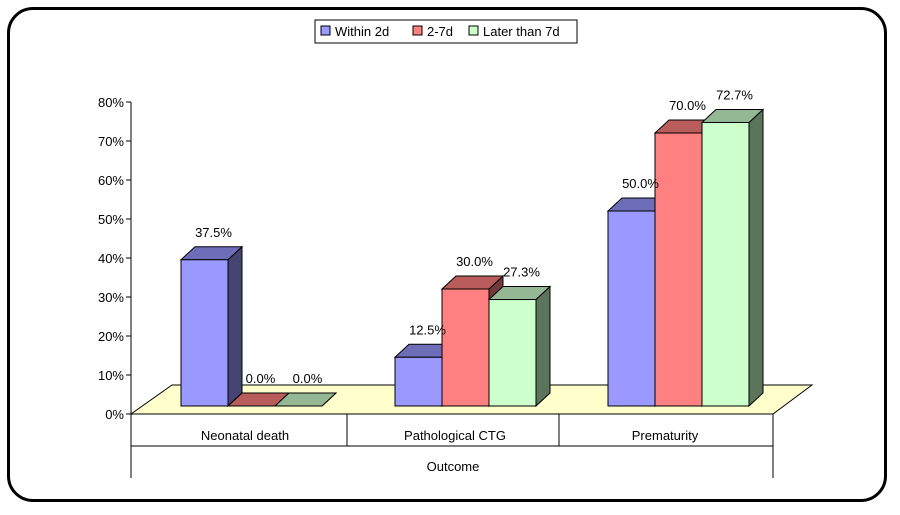 The image size is (900, 515). What do you see at coordinates (111, 219) in the screenshot?
I see `y-tick-label: 50%` at bounding box center [111, 219].